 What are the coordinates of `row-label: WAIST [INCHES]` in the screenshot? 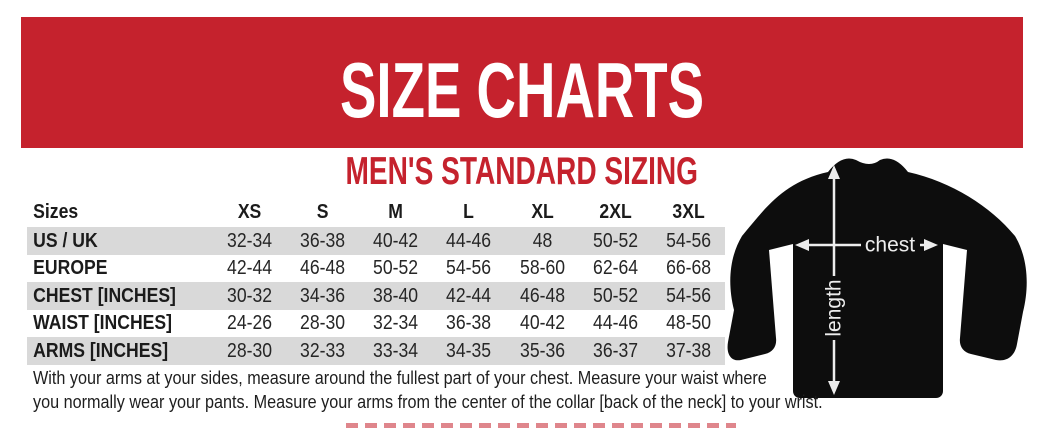 It's located at (103, 323).